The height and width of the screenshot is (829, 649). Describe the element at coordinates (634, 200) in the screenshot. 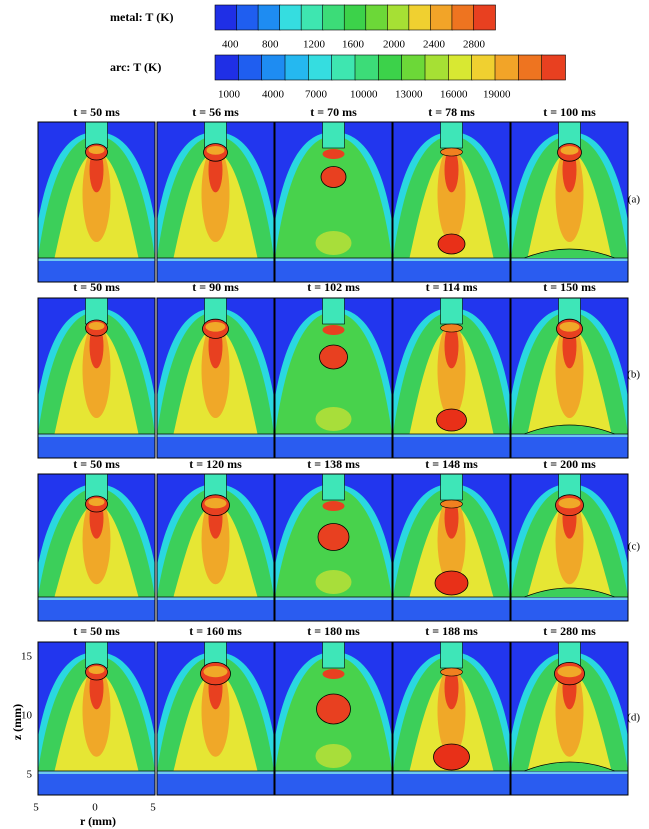

I see `row-label: (a)` at that location.